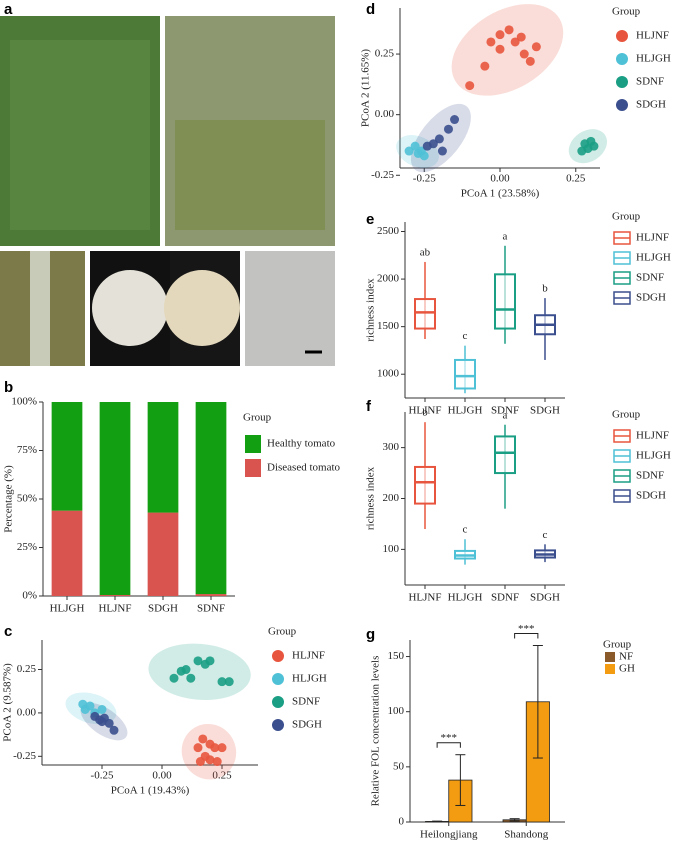  What do you see at coordinates (27, 712) in the screenshot?
I see `y-tick-label: 0.00` at bounding box center [27, 712].